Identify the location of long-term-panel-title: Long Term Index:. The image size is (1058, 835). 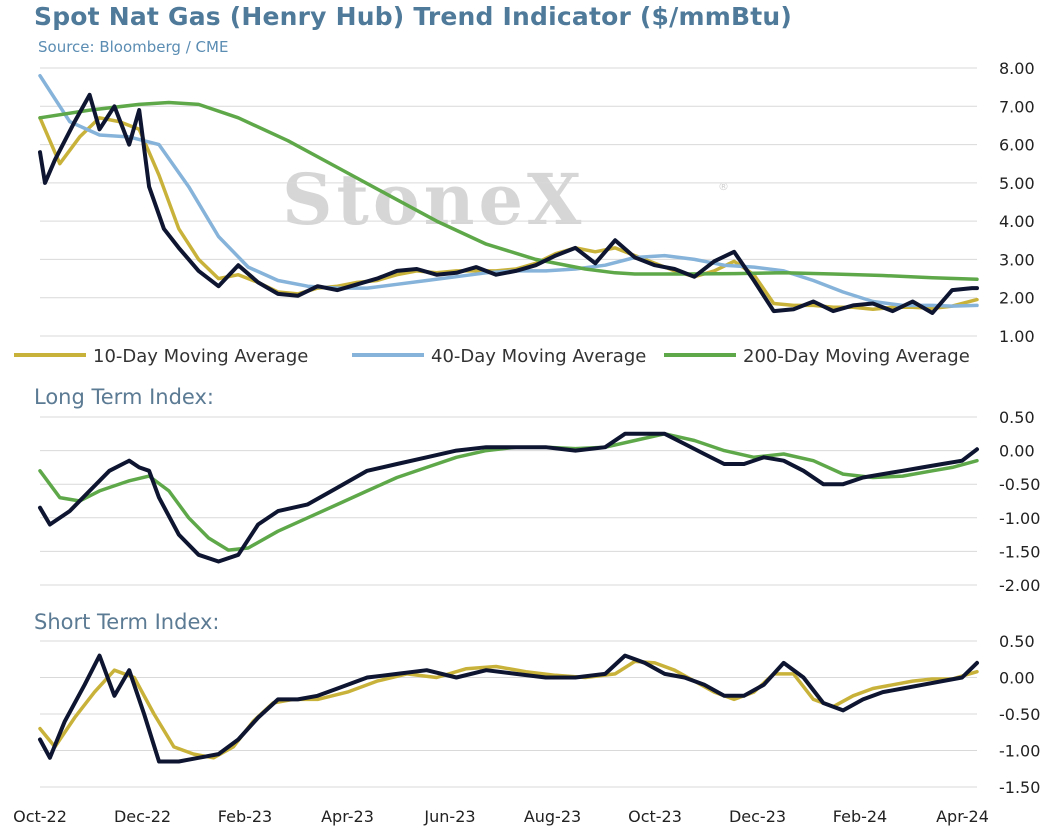
(124, 397).